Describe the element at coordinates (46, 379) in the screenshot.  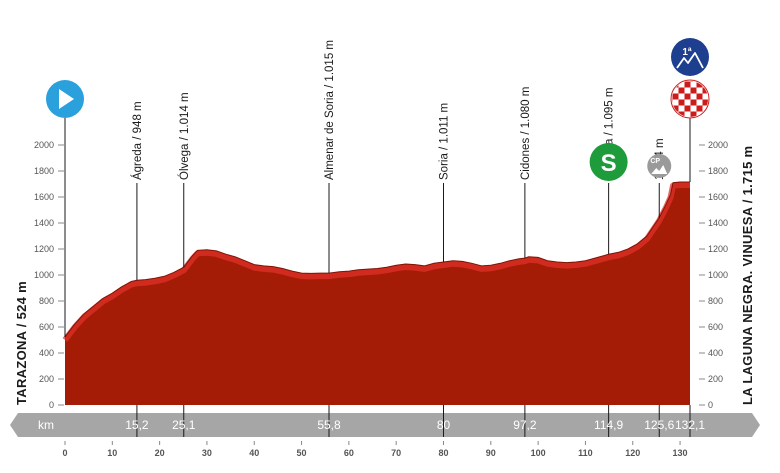
I see `y-tick-label-left: 200` at that location.